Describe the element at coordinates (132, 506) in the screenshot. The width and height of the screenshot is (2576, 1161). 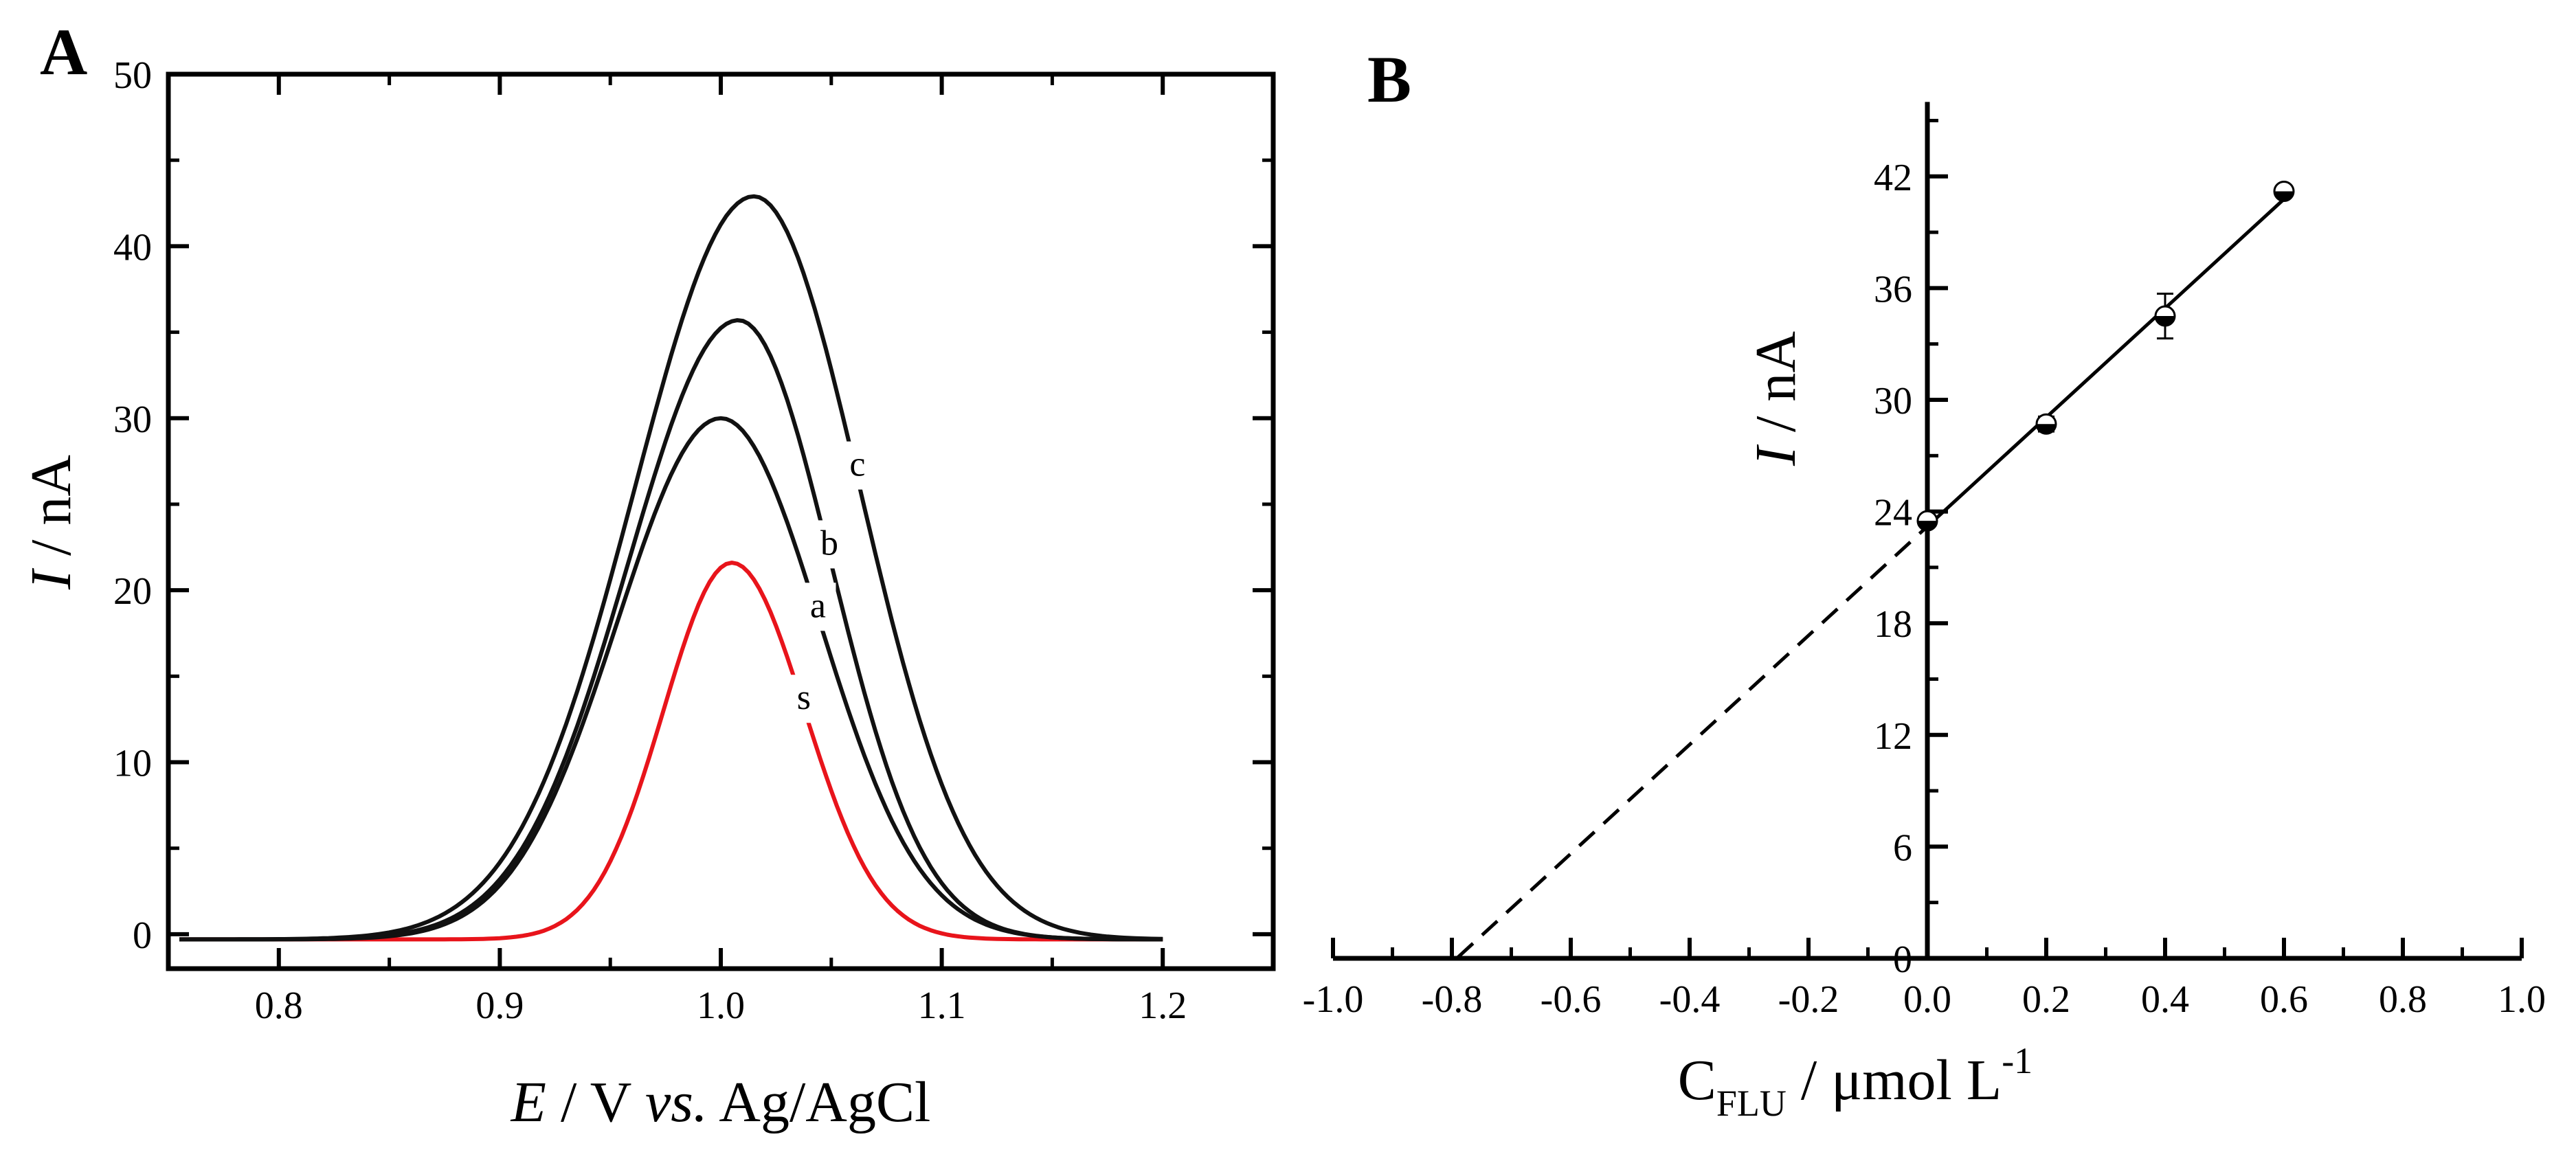
I see `panel-a-y-tick-labels: 0 10 20 30 40 50` at that location.